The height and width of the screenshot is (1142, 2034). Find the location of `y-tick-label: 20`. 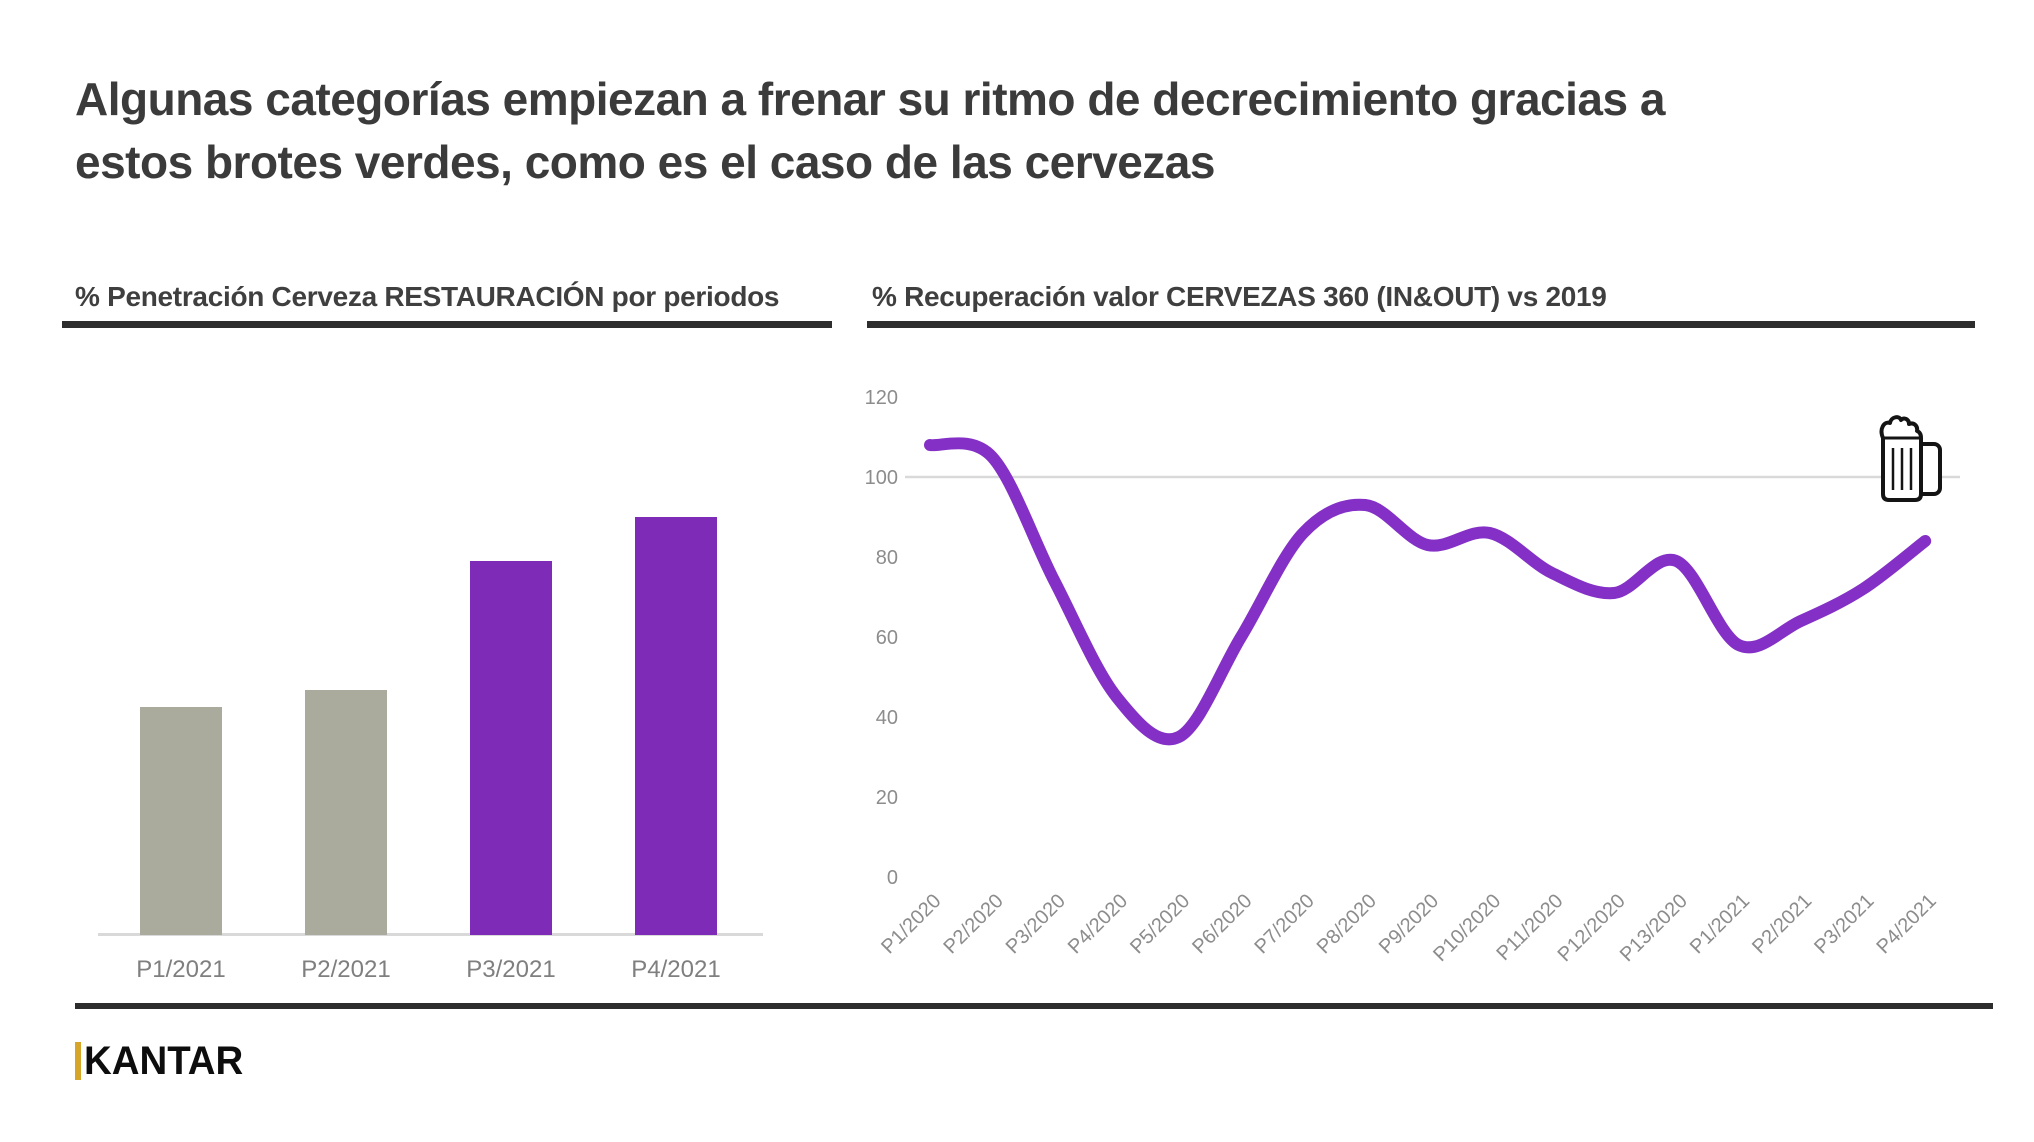

y-tick-label: 20 is located at coordinates (887, 798).